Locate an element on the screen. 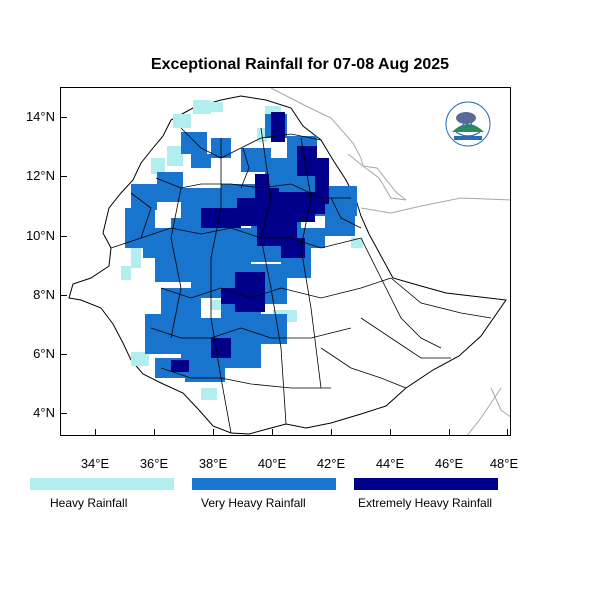 Image resolution: width=600 pixels, height=600 pixels. y-tick-label: 14°N is located at coordinates (40, 116).